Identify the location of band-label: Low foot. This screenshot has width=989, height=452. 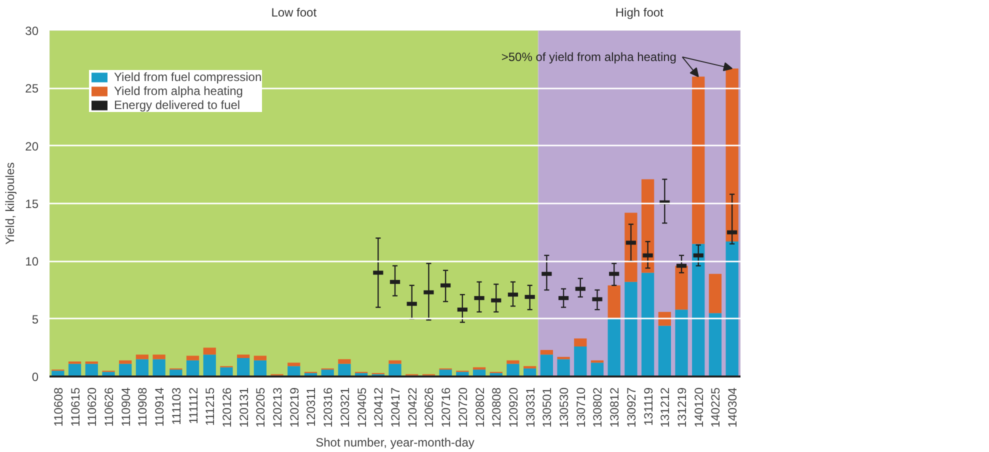
(294, 13).